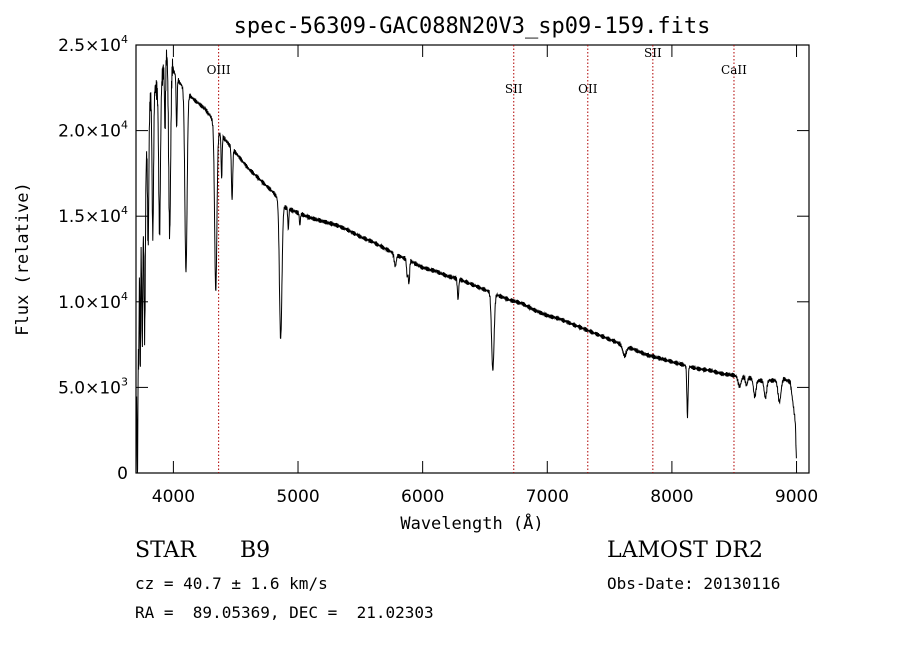 The height and width of the screenshot is (649, 900). I want to click on cz-label: cz =, so click(159, 583).